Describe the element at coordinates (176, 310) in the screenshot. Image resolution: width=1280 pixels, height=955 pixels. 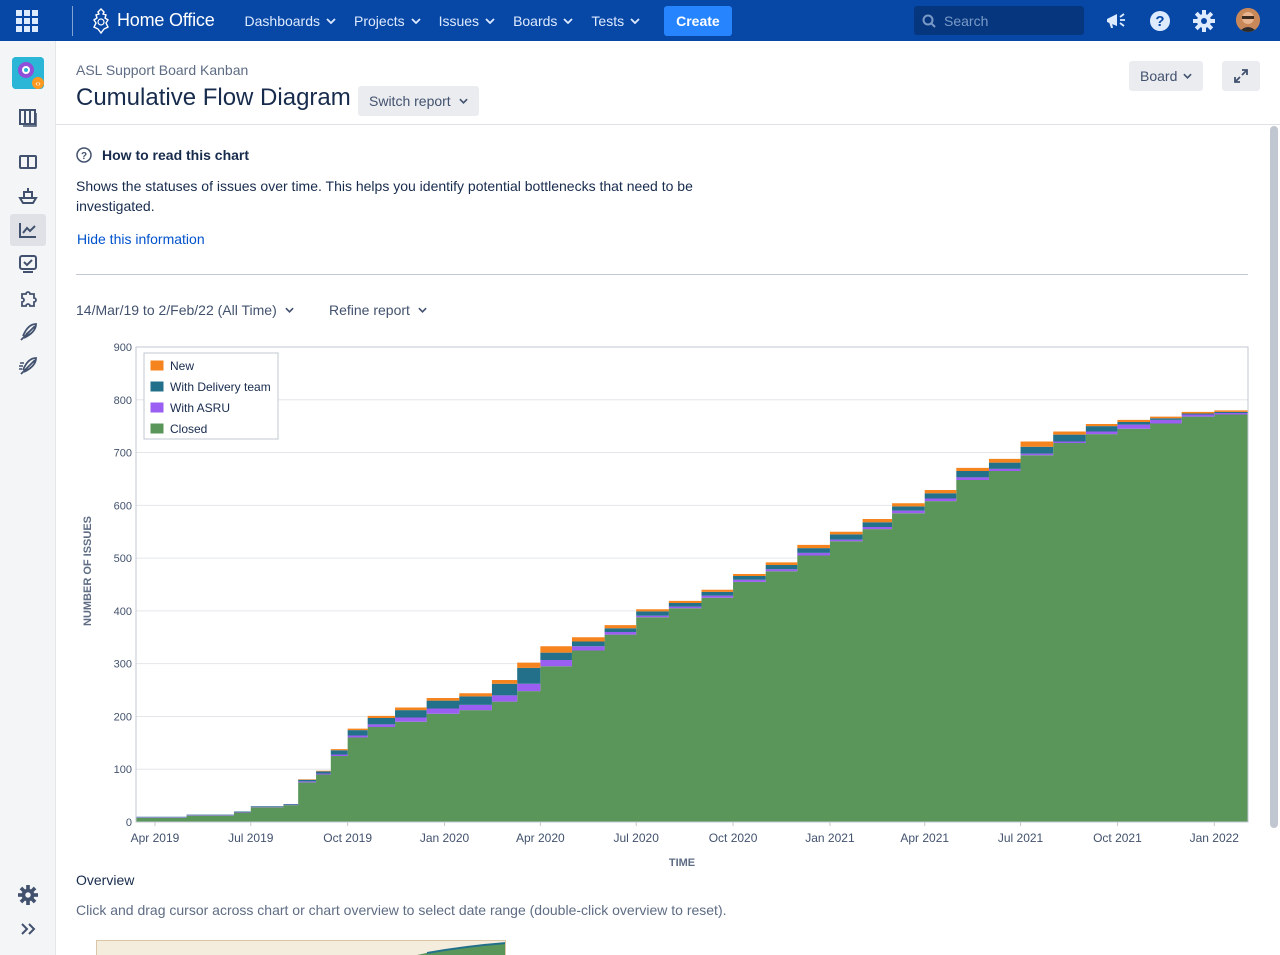
I see `date-range-label: 14/Mar/19 to 2/Feb/22 (All Time)` at that location.